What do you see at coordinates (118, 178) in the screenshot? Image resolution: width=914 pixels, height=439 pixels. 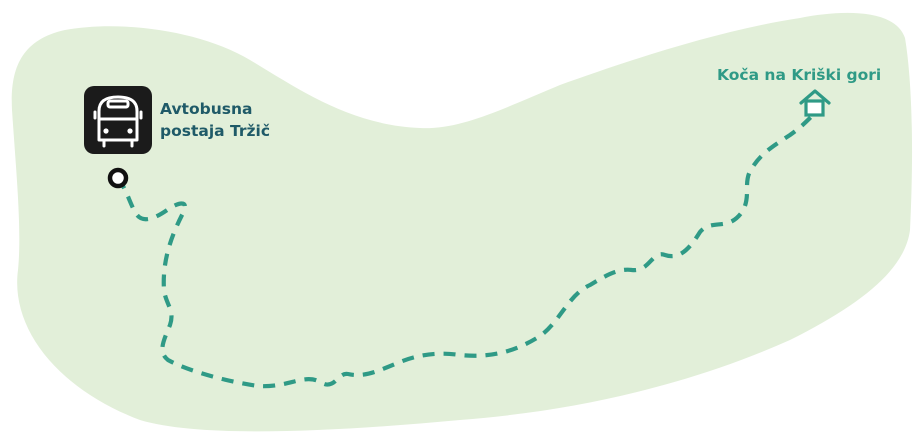 I see `start-marker` at bounding box center [118, 178].